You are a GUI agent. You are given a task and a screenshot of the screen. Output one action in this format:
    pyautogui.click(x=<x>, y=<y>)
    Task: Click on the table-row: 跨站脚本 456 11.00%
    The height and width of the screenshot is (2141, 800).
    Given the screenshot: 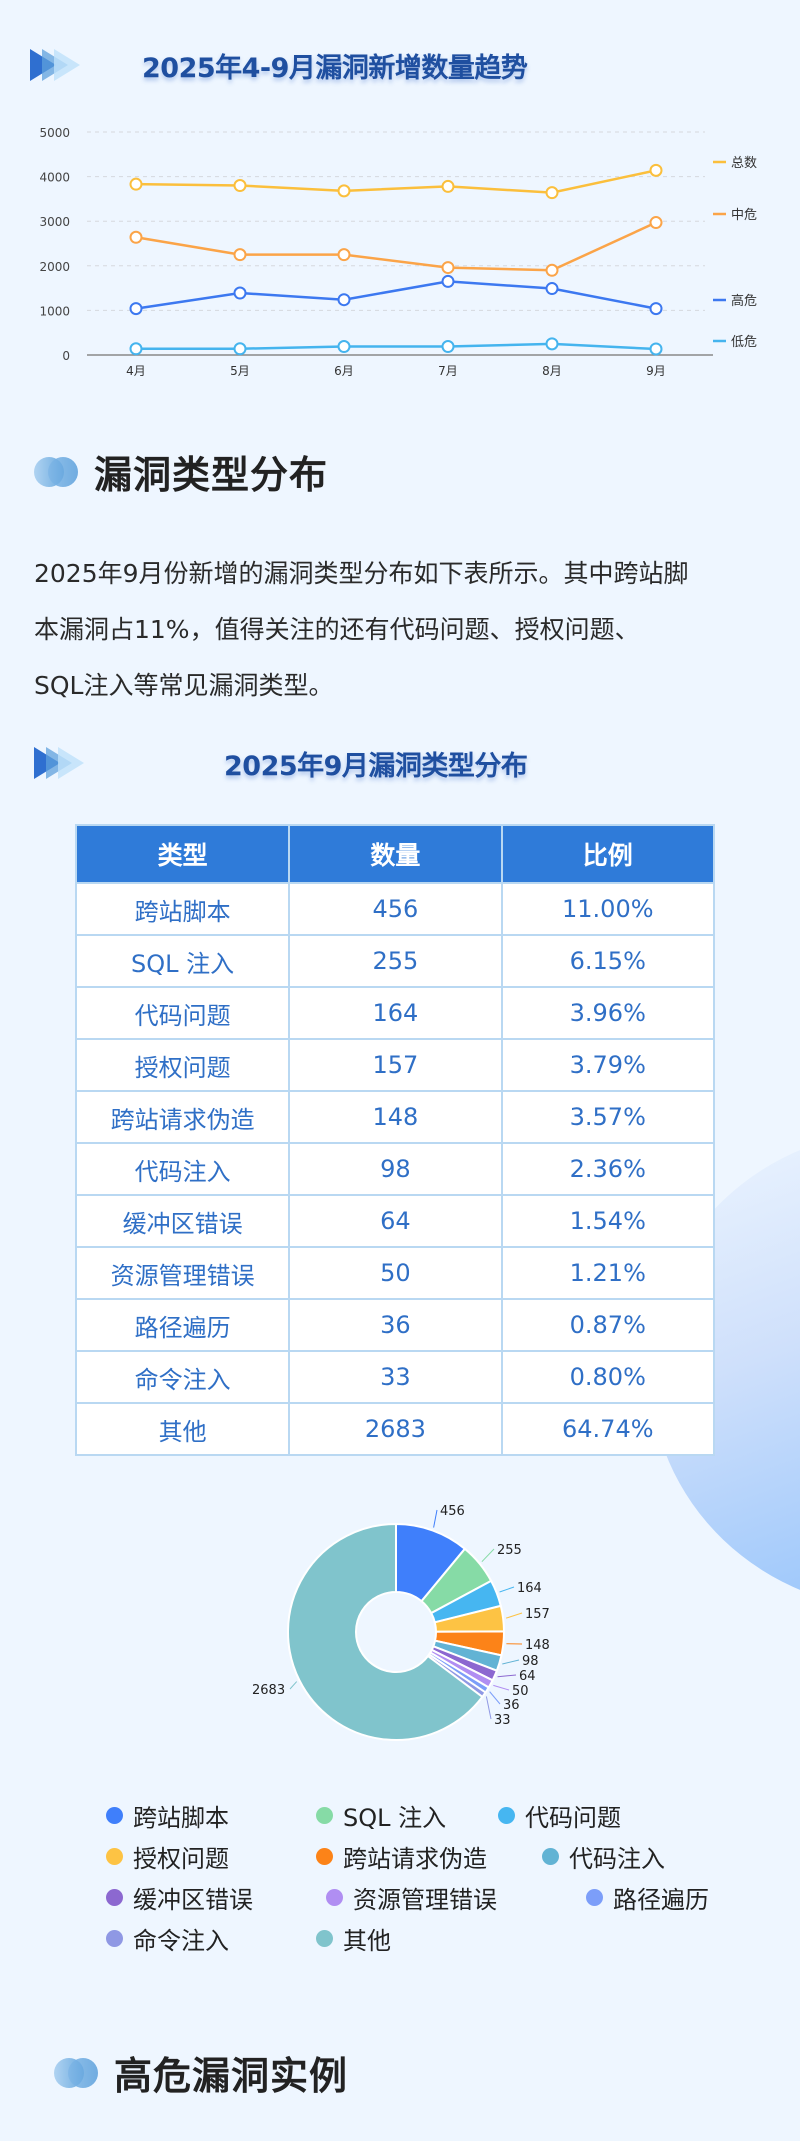 What is the action you would take?
    pyautogui.click(x=395, y=909)
    